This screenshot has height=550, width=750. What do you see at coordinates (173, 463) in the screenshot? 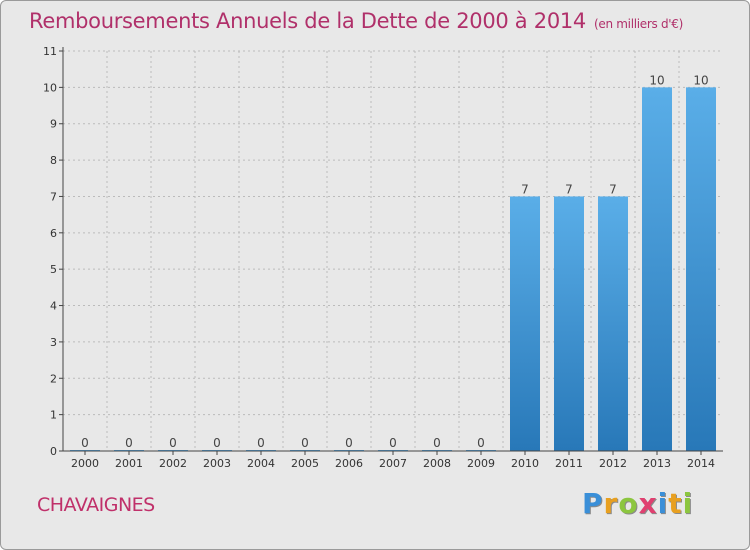
I see `x-tick-label: 2002` at bounding box center [173, 463].